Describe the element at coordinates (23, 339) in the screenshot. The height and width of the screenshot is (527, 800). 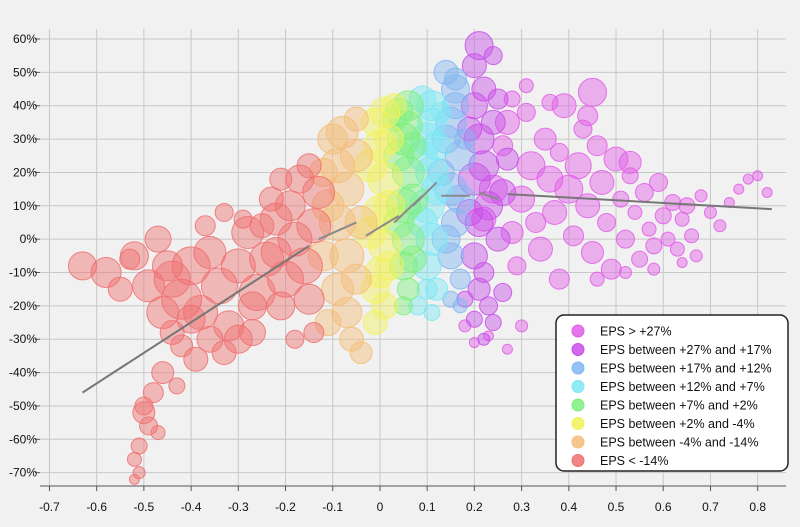
I see `y-tick-label: -30%` at that location.